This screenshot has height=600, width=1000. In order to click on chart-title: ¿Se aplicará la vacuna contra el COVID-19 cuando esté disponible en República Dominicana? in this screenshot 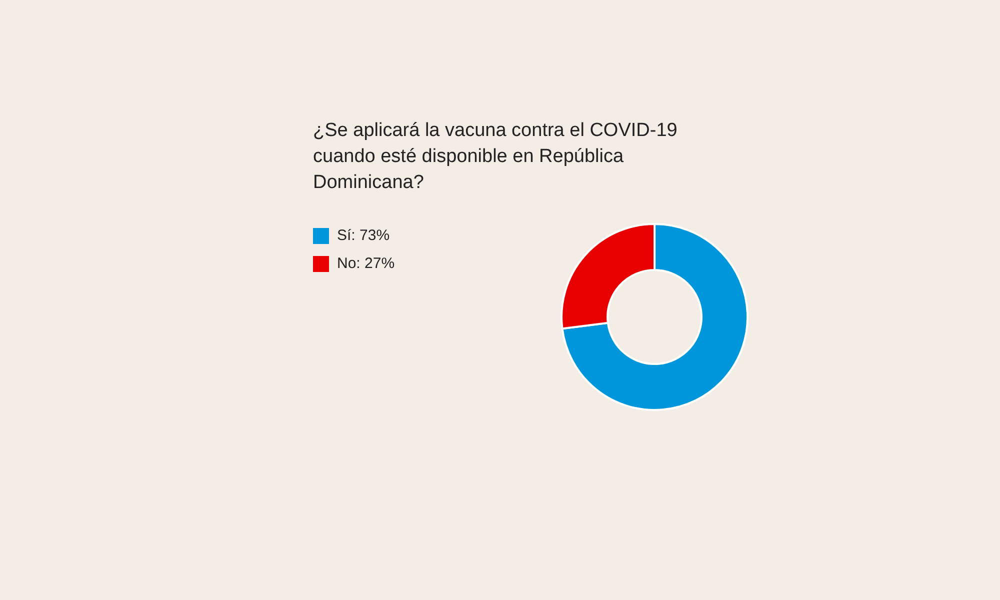, I will do `click(495, 157)`.